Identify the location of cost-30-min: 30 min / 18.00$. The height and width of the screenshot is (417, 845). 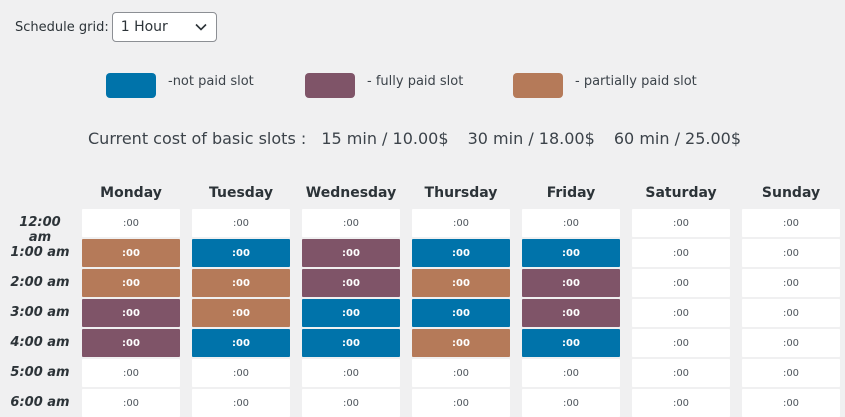
(531, 138).